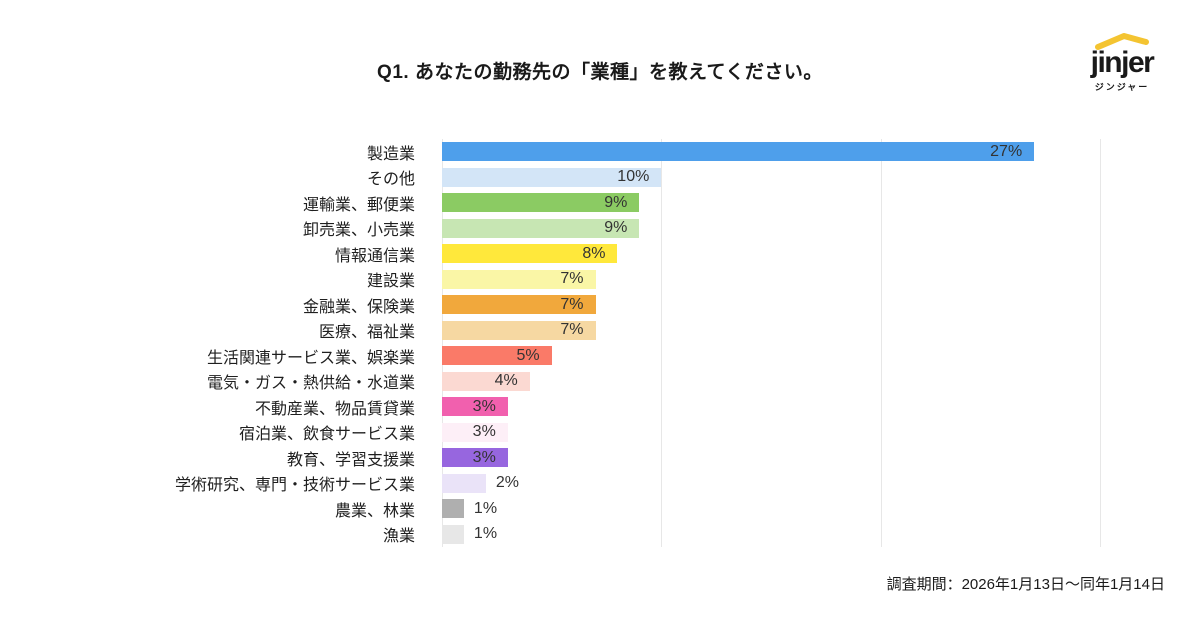 The image size is (1200, 630). What do you see at coordinates (358, 231) in the screenshot?
I see `category-label: 卸売業、小売業` at bounding box center [358, 231].